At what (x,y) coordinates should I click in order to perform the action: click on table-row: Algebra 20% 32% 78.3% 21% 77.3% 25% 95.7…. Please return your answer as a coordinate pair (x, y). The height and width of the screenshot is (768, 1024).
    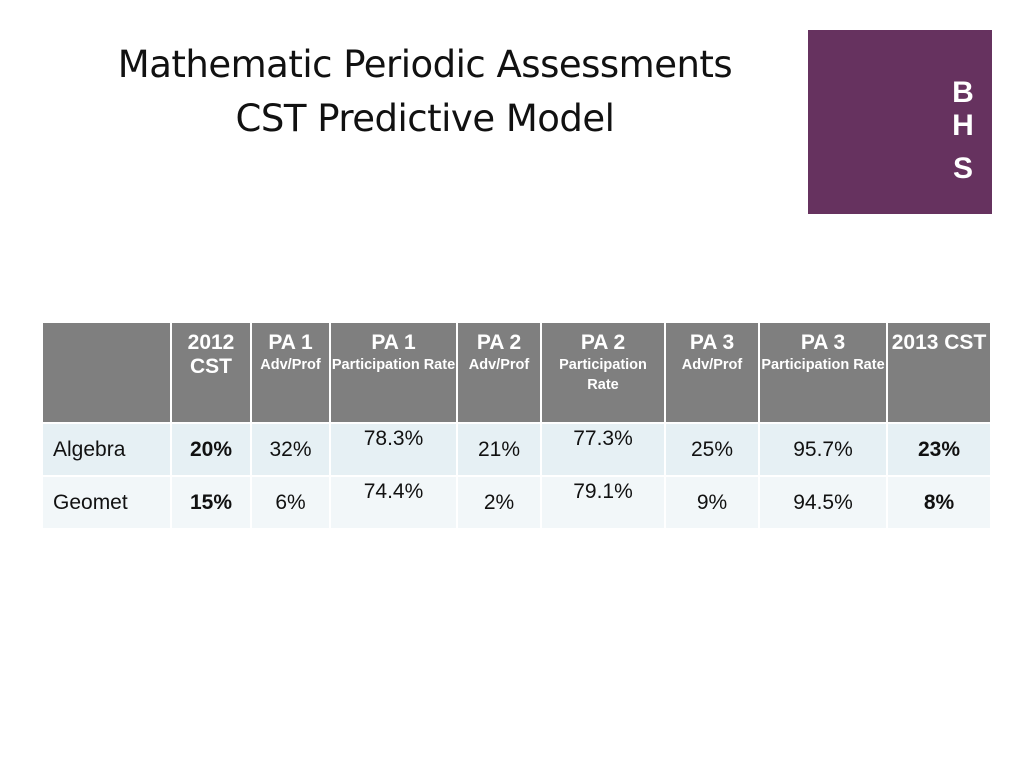
    Looking at the image, I should click on (516, 450).